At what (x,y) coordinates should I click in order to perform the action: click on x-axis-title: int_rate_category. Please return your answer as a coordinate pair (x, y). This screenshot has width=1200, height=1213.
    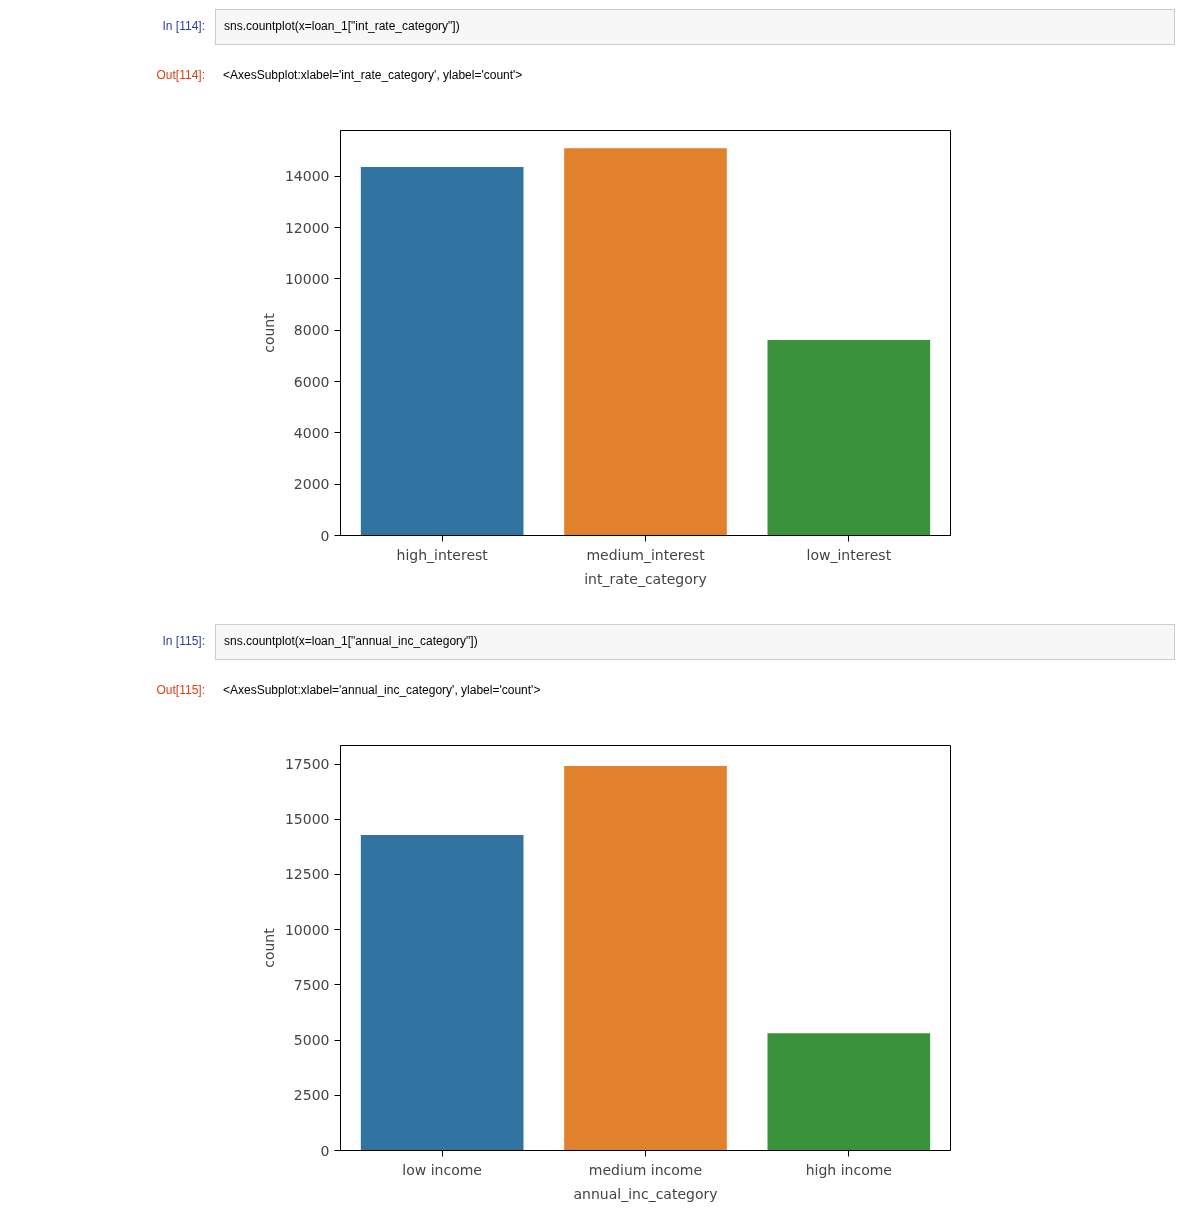
    Looking at the image, I should click on (645, 578).